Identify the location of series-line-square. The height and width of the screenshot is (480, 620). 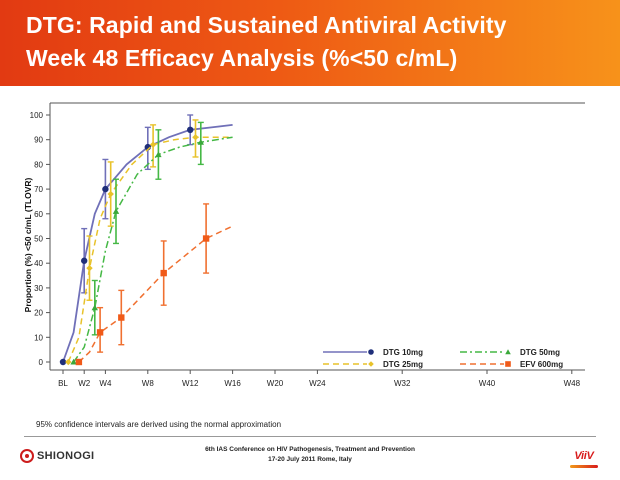
(155, 294).